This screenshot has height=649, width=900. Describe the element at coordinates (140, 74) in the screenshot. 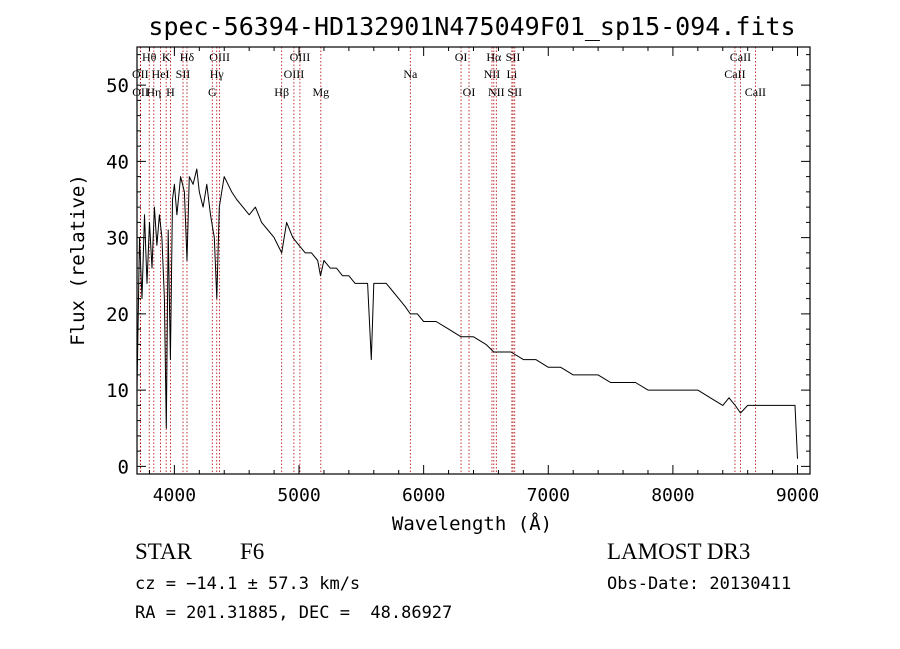

I see `line-marker-label: OII` at that location.